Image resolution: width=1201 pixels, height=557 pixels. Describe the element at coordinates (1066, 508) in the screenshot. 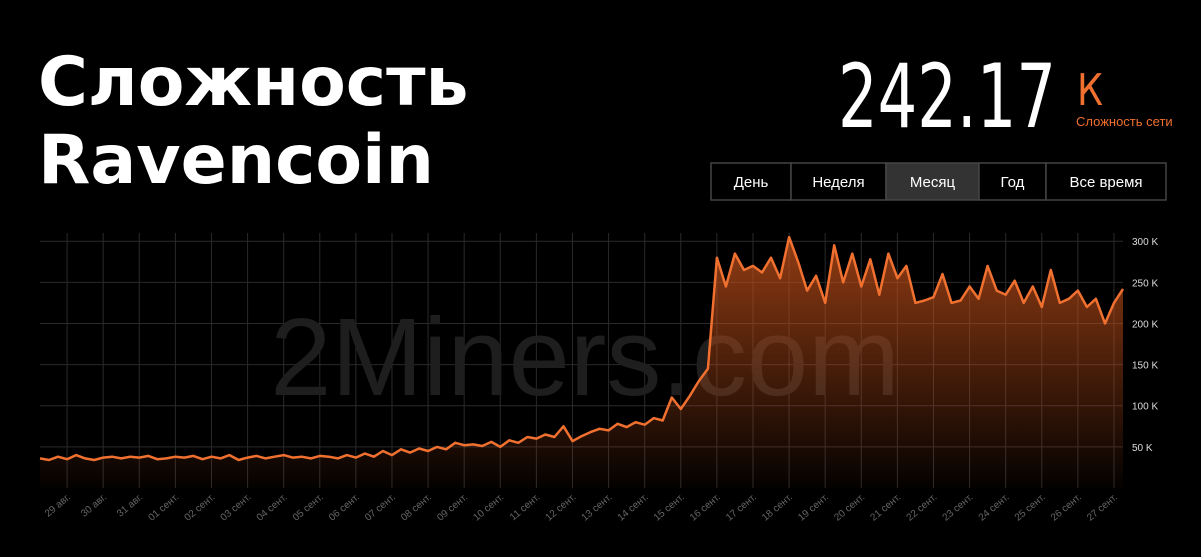

I see `x-tick-label: 26 сент.` at that location.